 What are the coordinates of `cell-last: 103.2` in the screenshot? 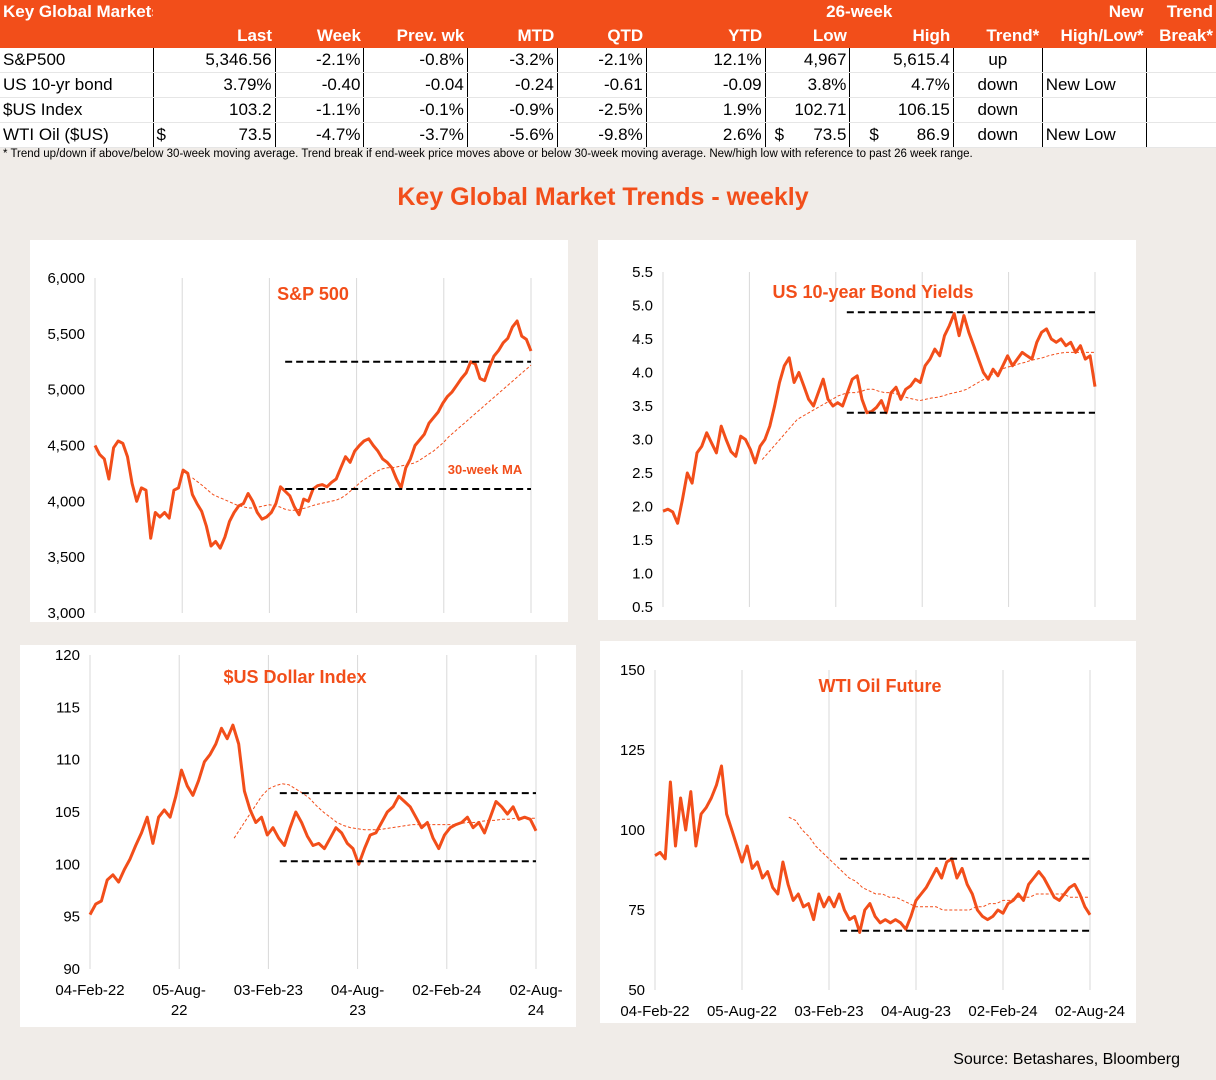 It's located at (214, 110).